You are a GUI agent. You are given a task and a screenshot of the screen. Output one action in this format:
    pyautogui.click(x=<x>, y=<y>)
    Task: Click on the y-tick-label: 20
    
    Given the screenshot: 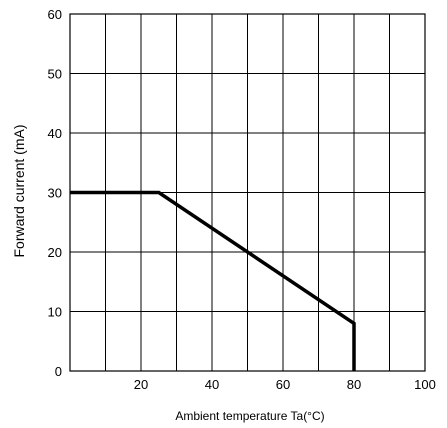 What is the action you would take?
    pyautogui.click(x=55, y=252)
    